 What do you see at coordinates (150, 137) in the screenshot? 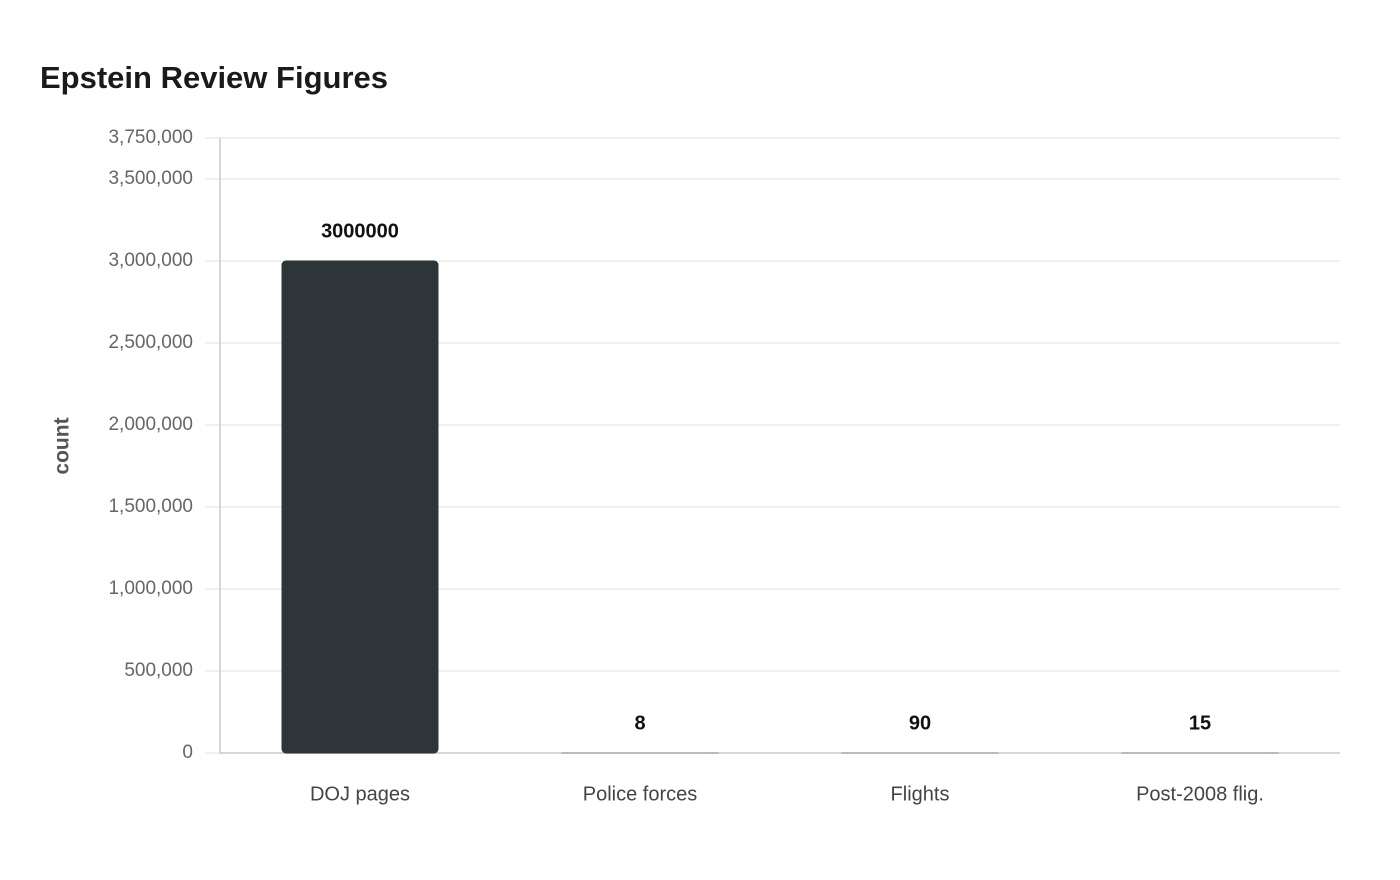
I see `y-tick-label: 3,750,000` at bounding box center [150, 137].